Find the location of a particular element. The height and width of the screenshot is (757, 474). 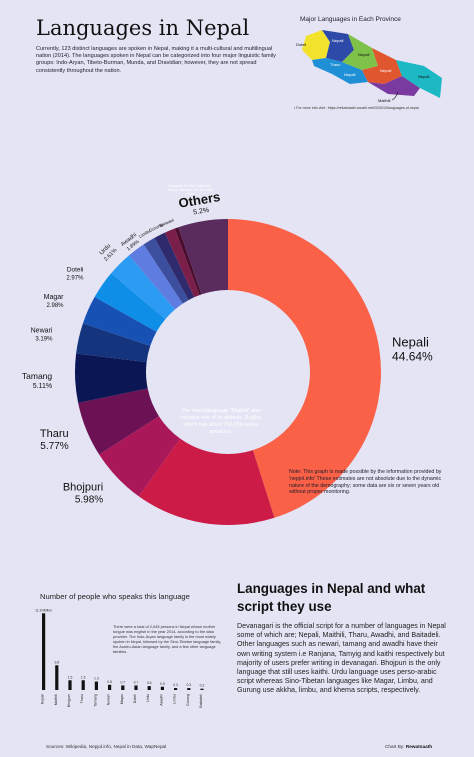

donut-label-tamang: Tamang 5.11% is located at coordinates (37, 380).